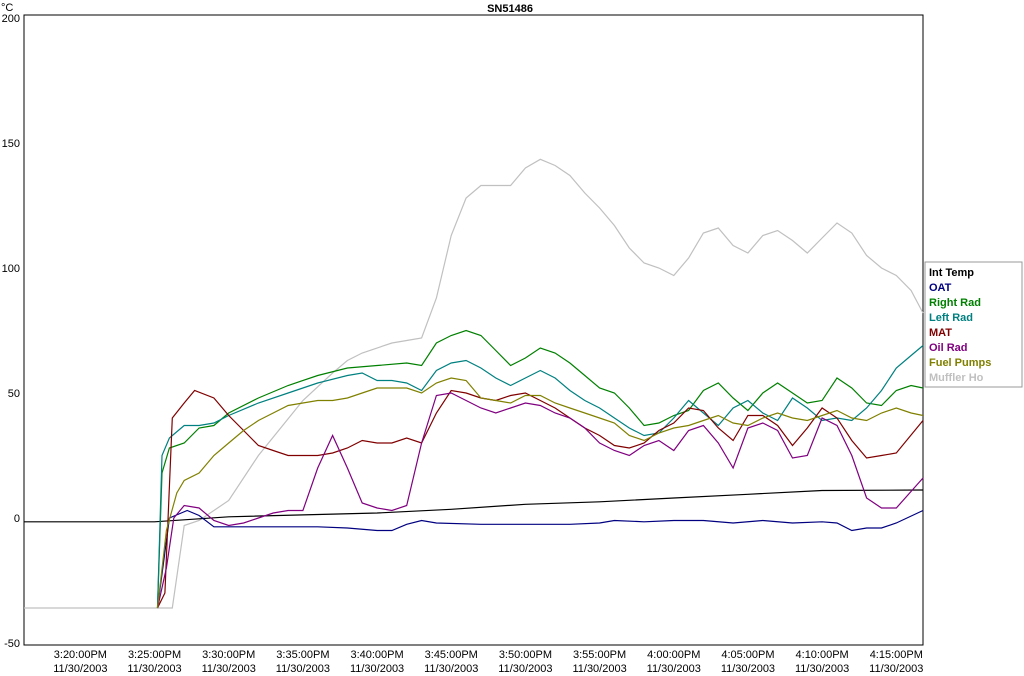 Image resolution: width=1024 pixels, height=676 pixels. I want to click on legend-box, so click(973, 324).